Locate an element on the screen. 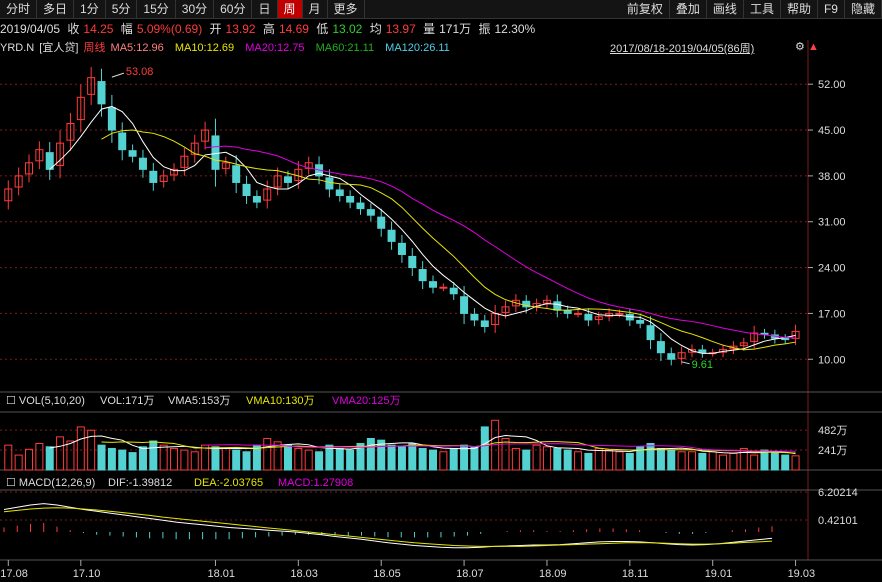 The width and height of the screenshot is (882, 582). tab-15min: 15分 is located at coordinates (156, 9).